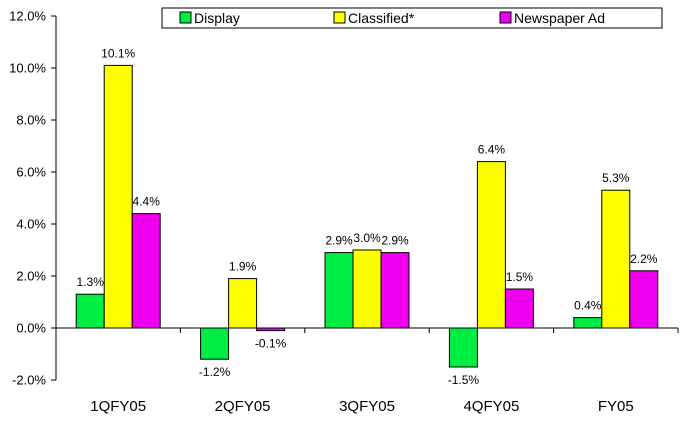 The image size is (682, 424). Describe the element at coordinates (616, 178) in the screenshot. I see `data-label: 5.3%` at that location.